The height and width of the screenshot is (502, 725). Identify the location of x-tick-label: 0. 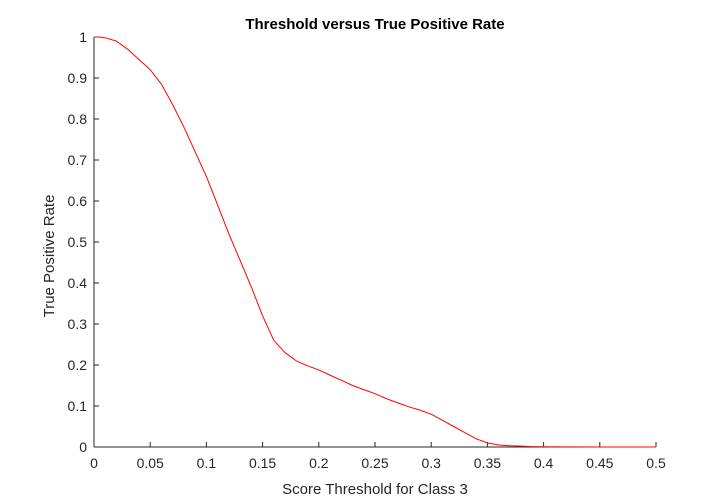
(94, 463).